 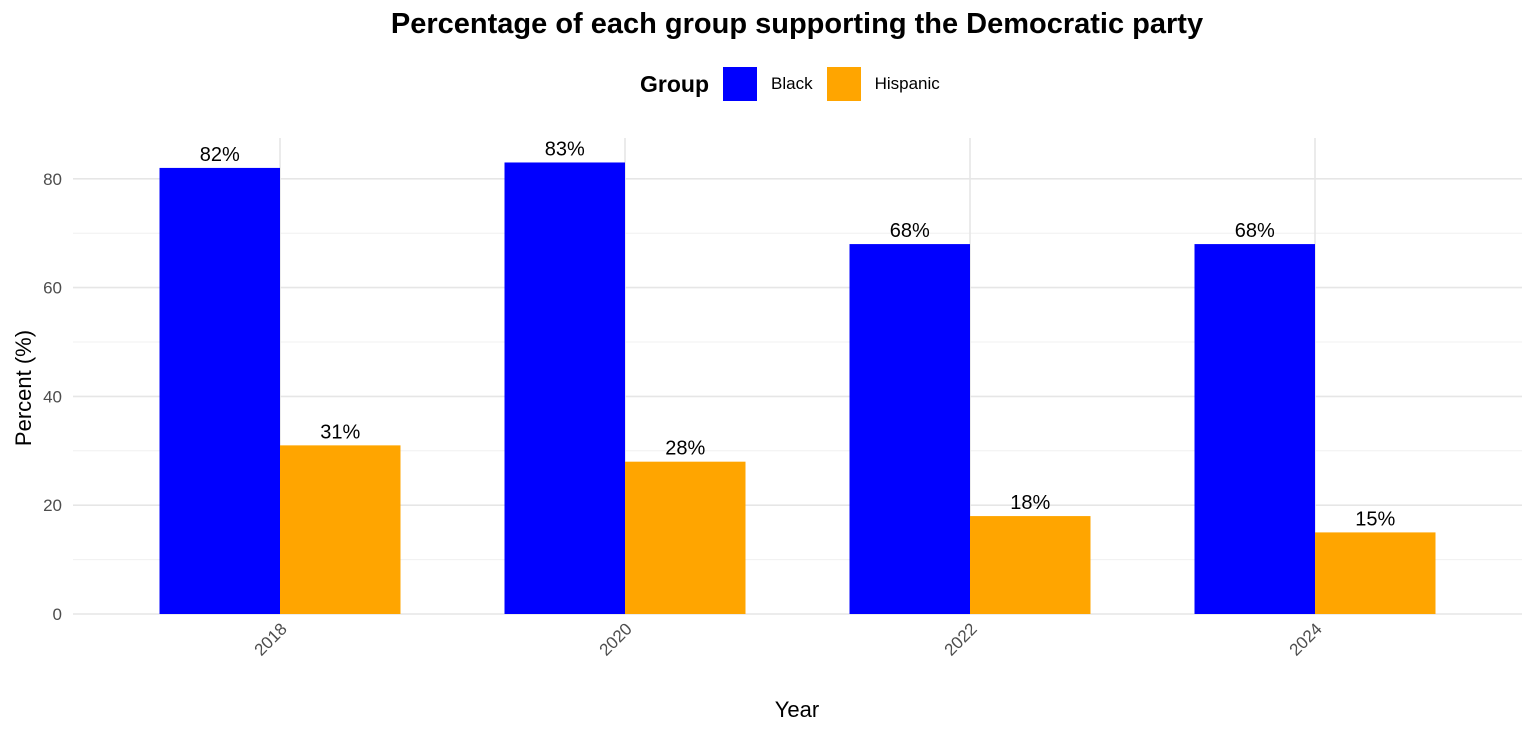 What do you see at coordinates (219, 391) in the screenshot?
I see `bar-black-2018` at bounding box center [219, 391].